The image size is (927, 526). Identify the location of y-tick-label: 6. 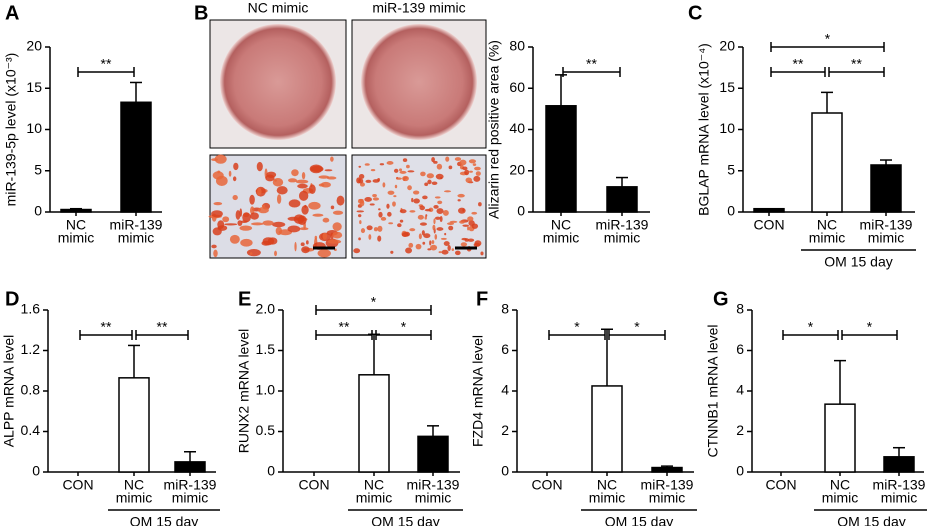
(505, 349).